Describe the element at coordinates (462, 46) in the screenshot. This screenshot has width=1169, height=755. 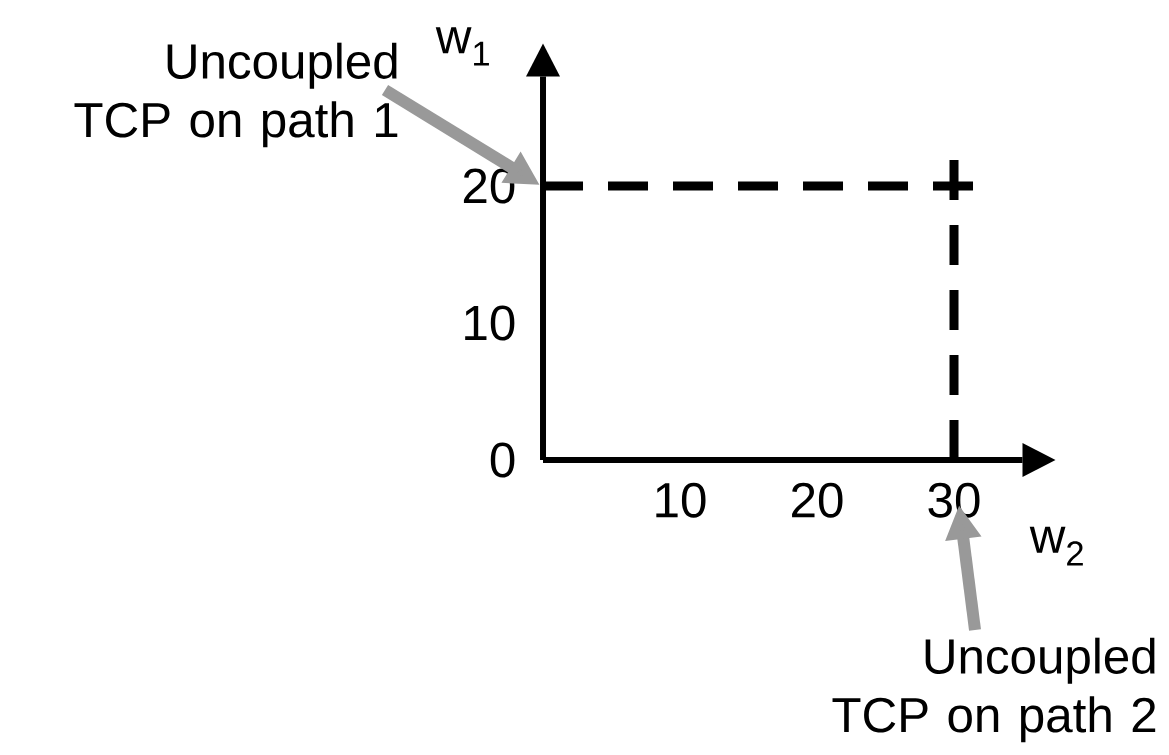
I see `y-axis-title: w$_{1}$` at that location.